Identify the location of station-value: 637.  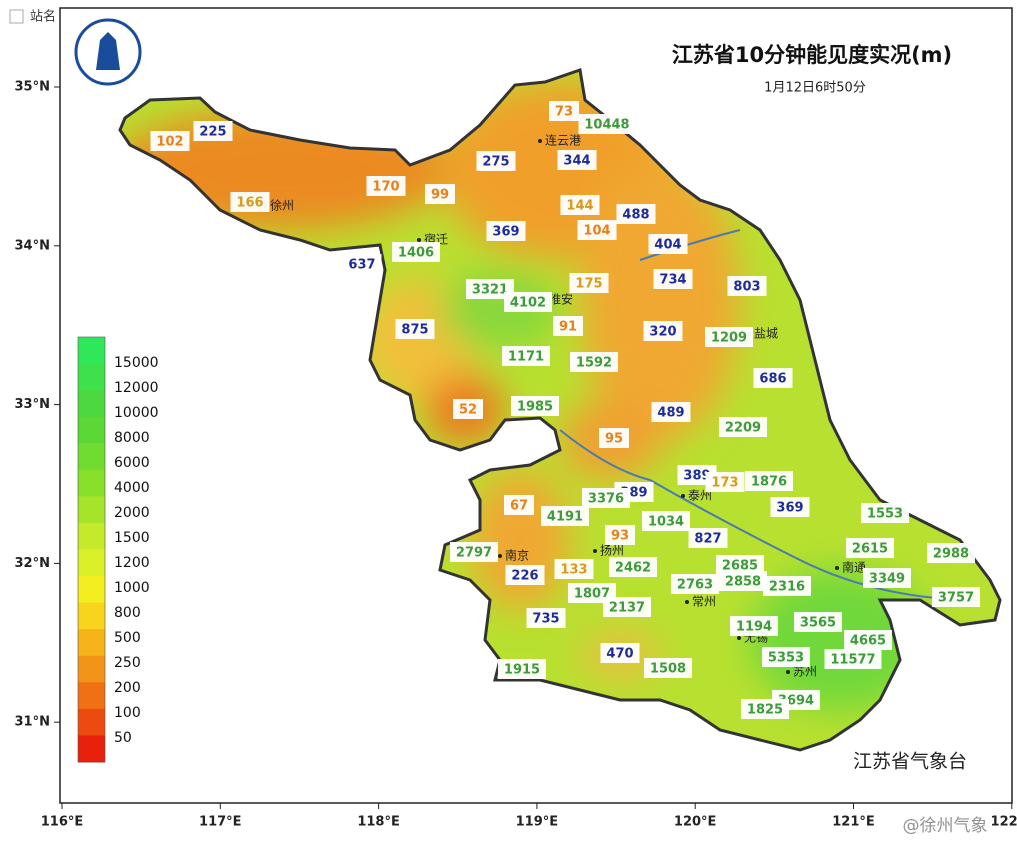
(361, 265).